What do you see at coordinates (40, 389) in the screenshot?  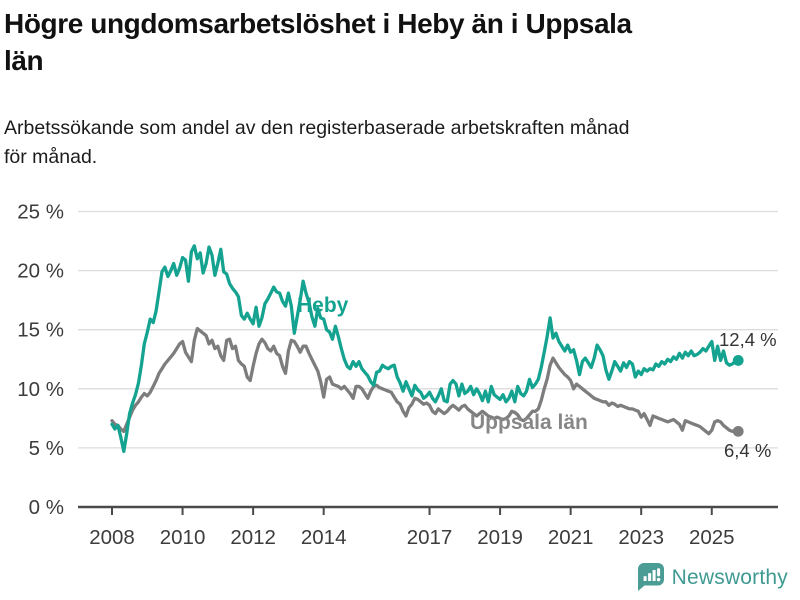 I see `y-tick-label: 10 %` at bounding box center [40, 389].